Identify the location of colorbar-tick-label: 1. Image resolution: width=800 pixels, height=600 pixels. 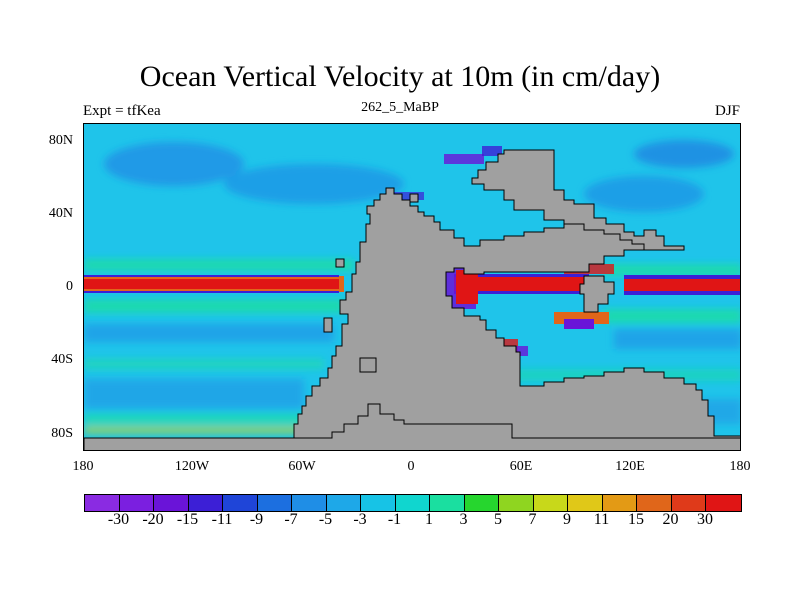
(429, 519).